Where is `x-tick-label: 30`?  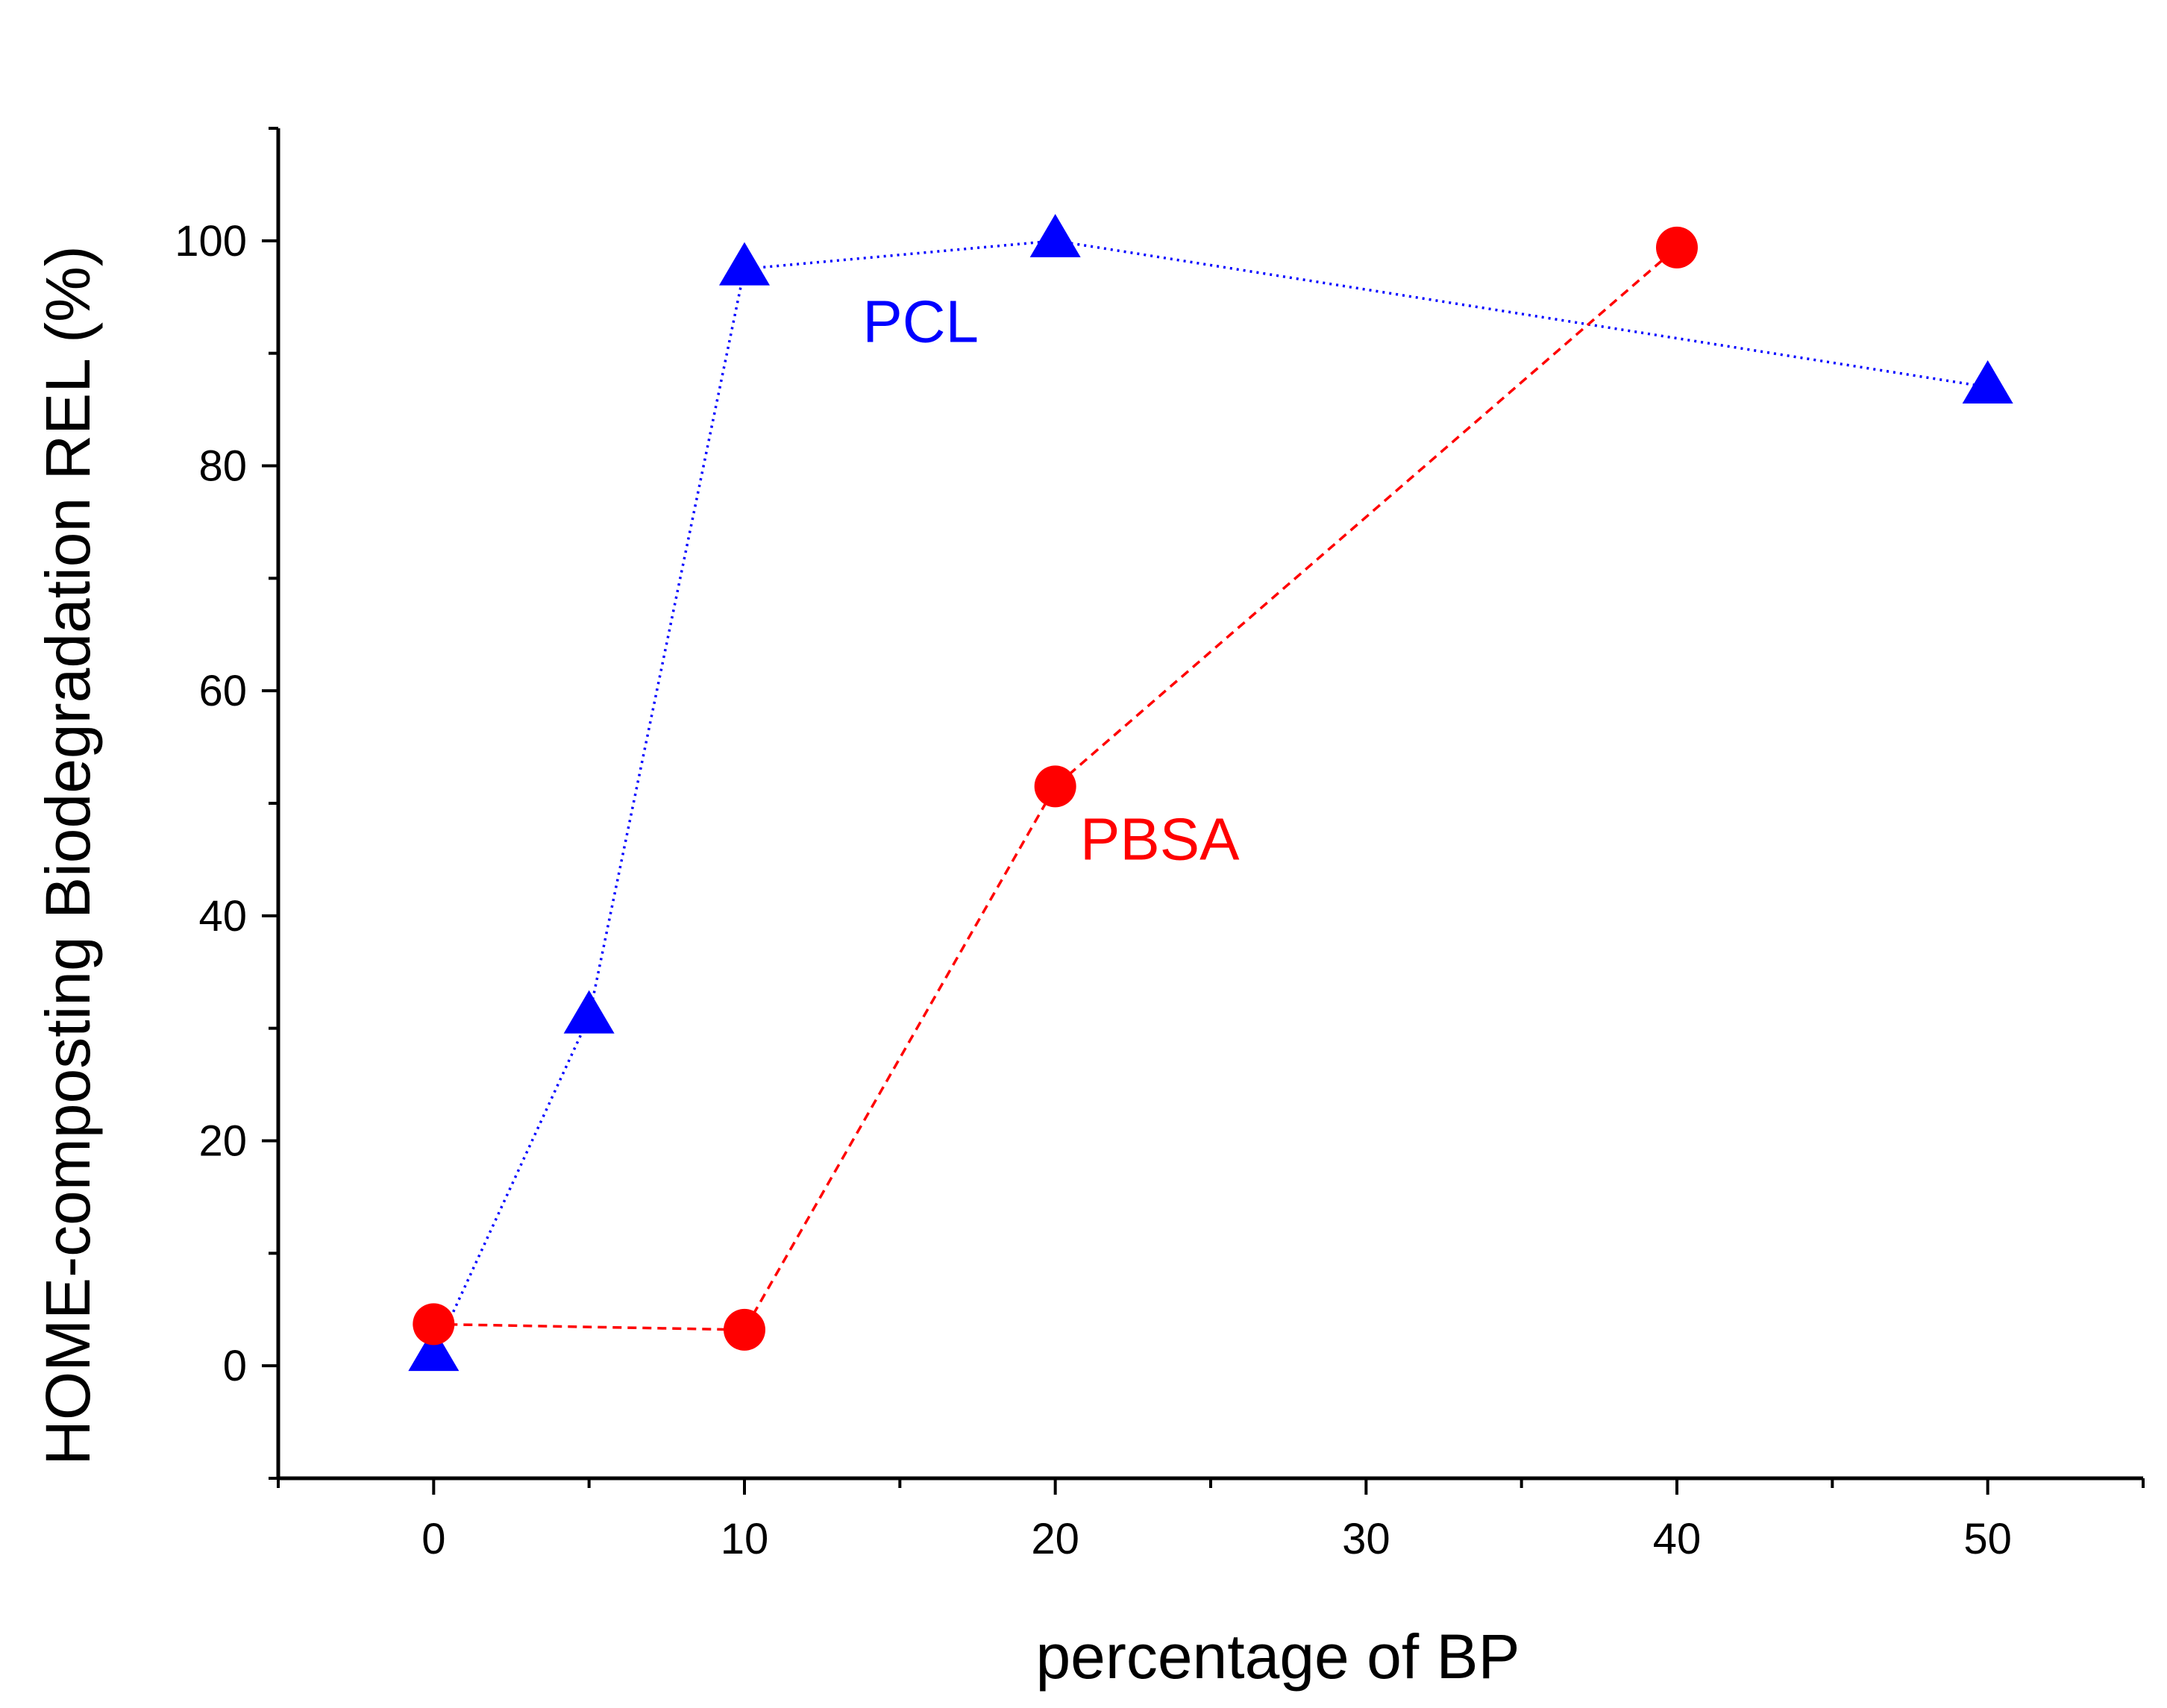 x-tick-label: 30 is located at coordinates (1366, 1539).